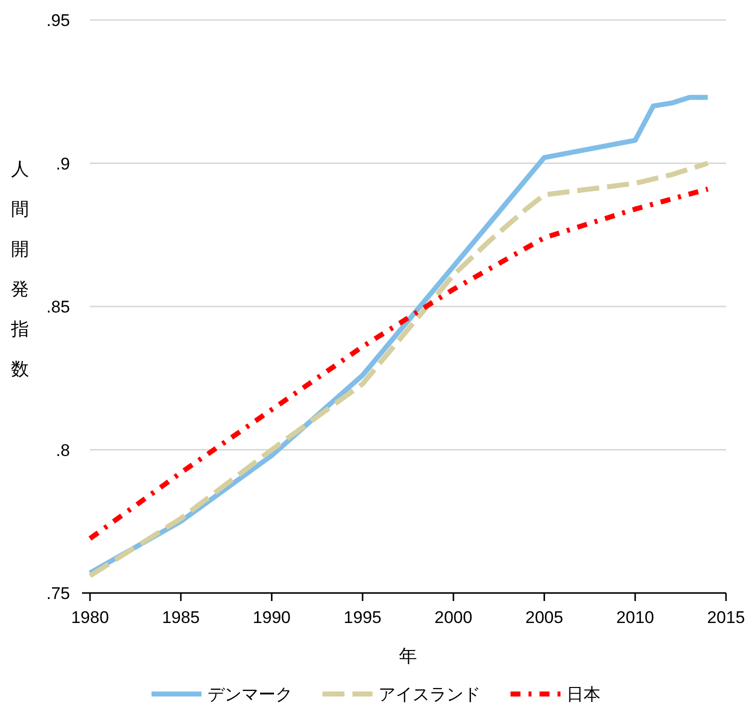  Describe the element at coordinates (408, 656) in the screenshot. I see `x-axis-title: 年` at that location.